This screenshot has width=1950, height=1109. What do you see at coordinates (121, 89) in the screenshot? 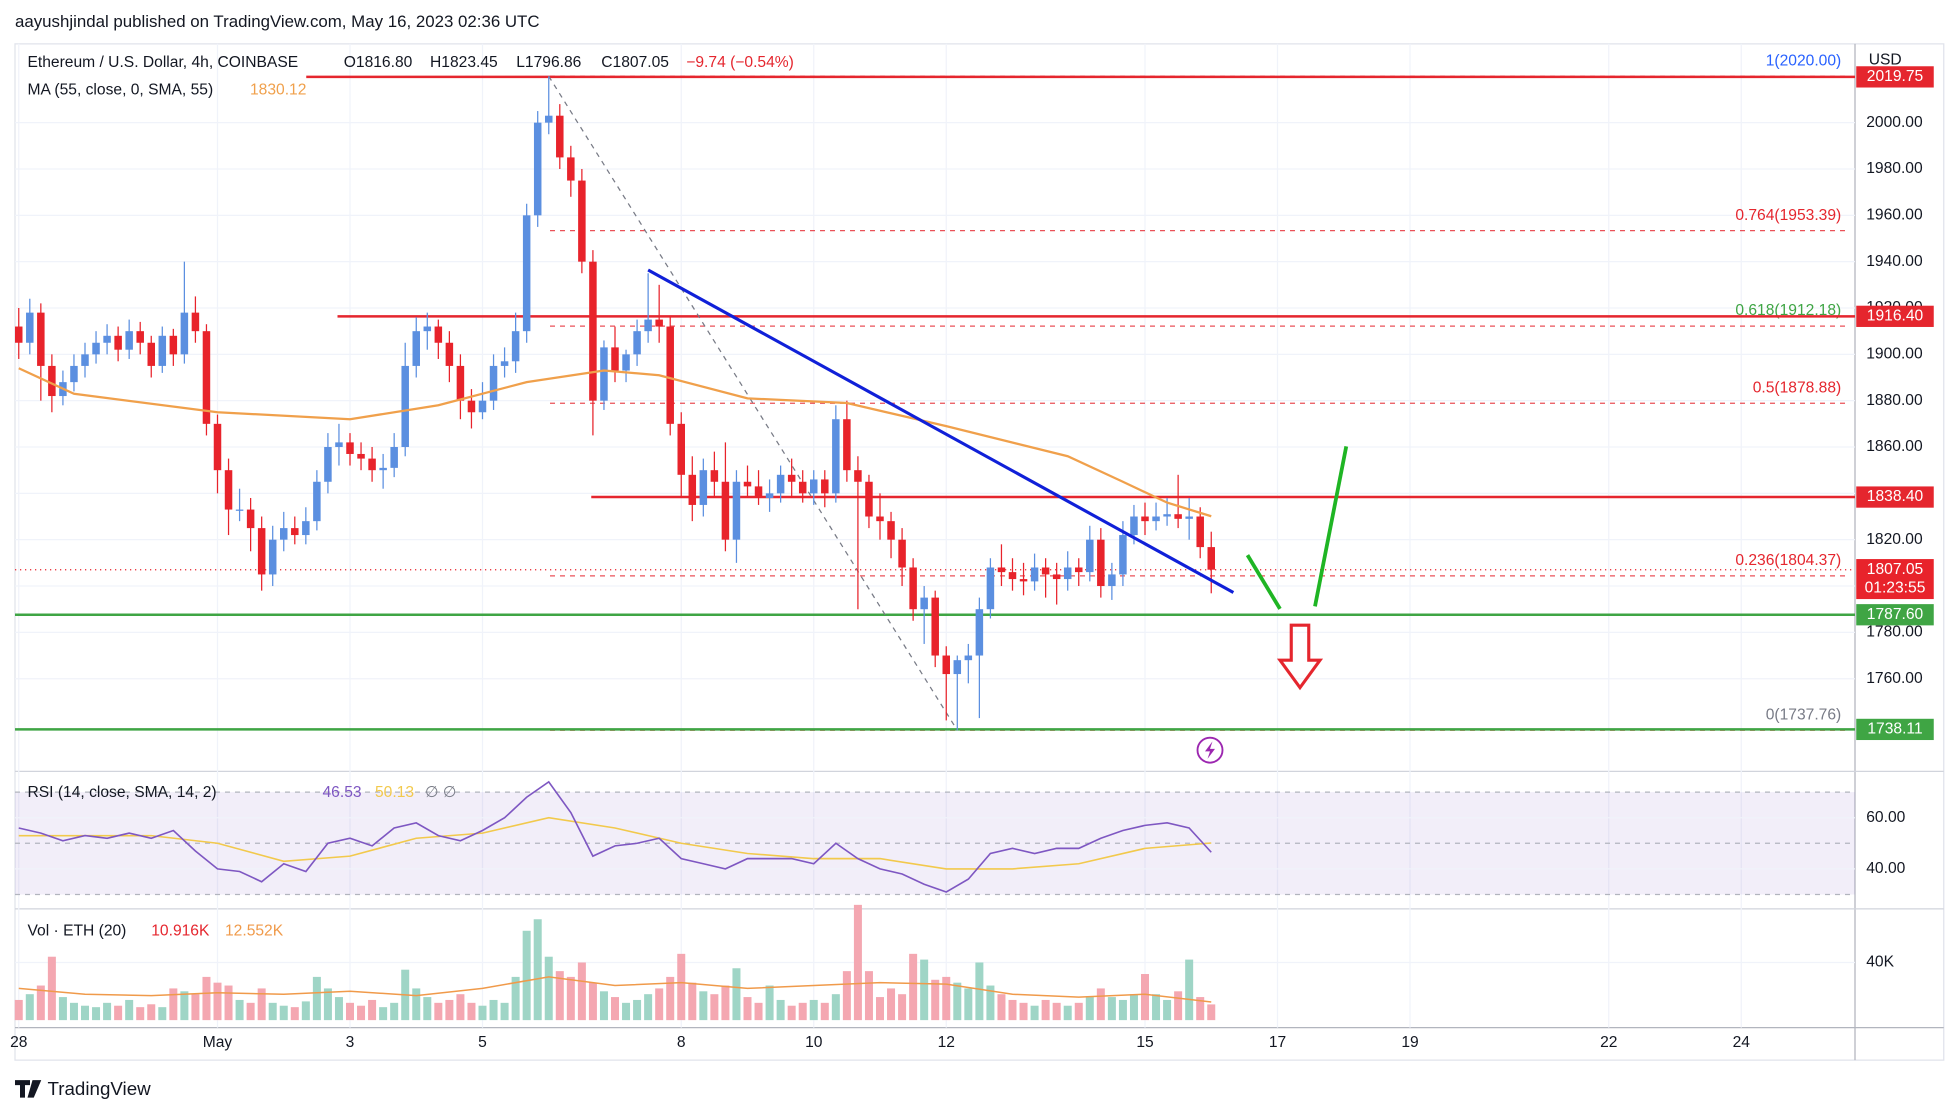
I see `ma-label: MA (55, close, 0, SMA, 55)` at bounding box center [121, 89].